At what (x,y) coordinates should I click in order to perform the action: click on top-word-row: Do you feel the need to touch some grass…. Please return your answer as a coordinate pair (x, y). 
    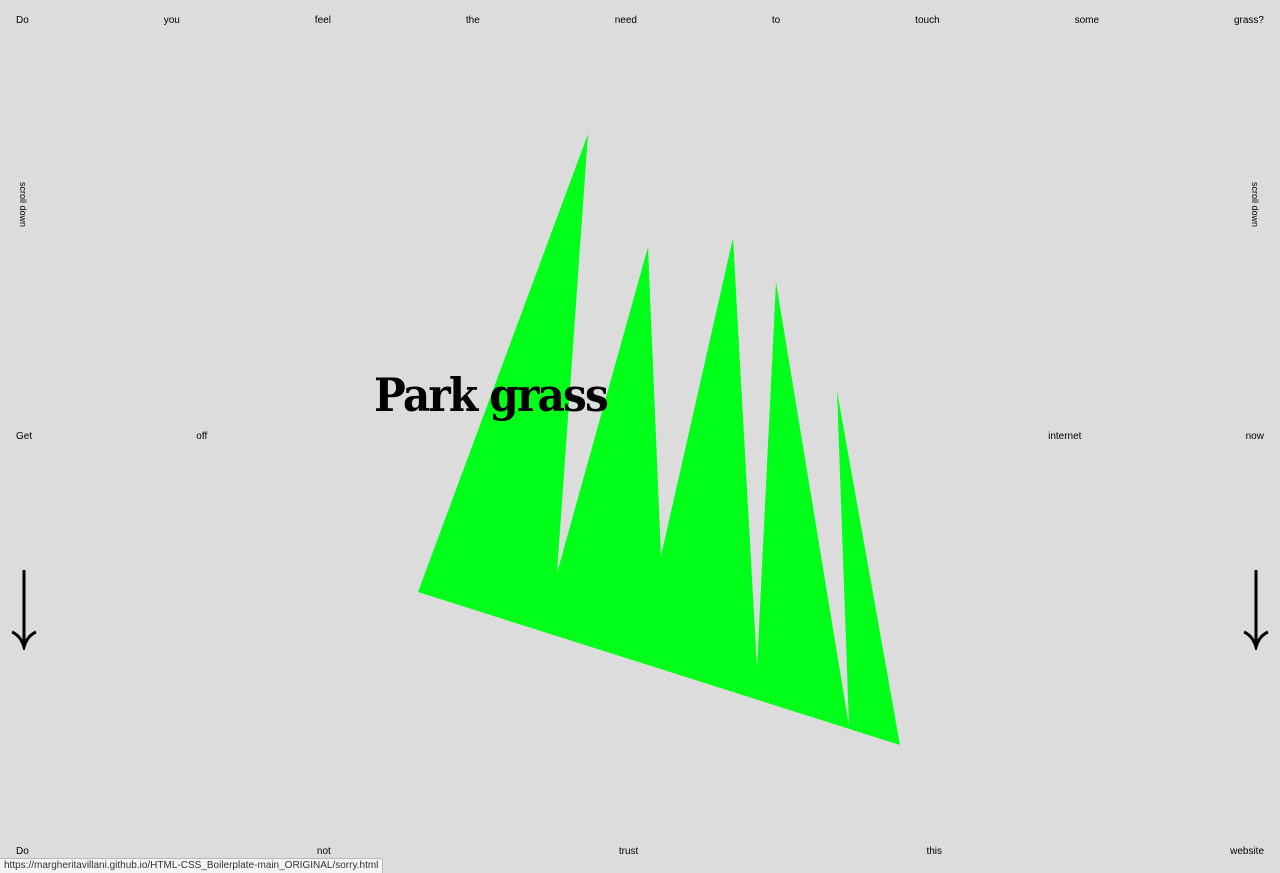
    Looking at the image, I should click on (640, 21).